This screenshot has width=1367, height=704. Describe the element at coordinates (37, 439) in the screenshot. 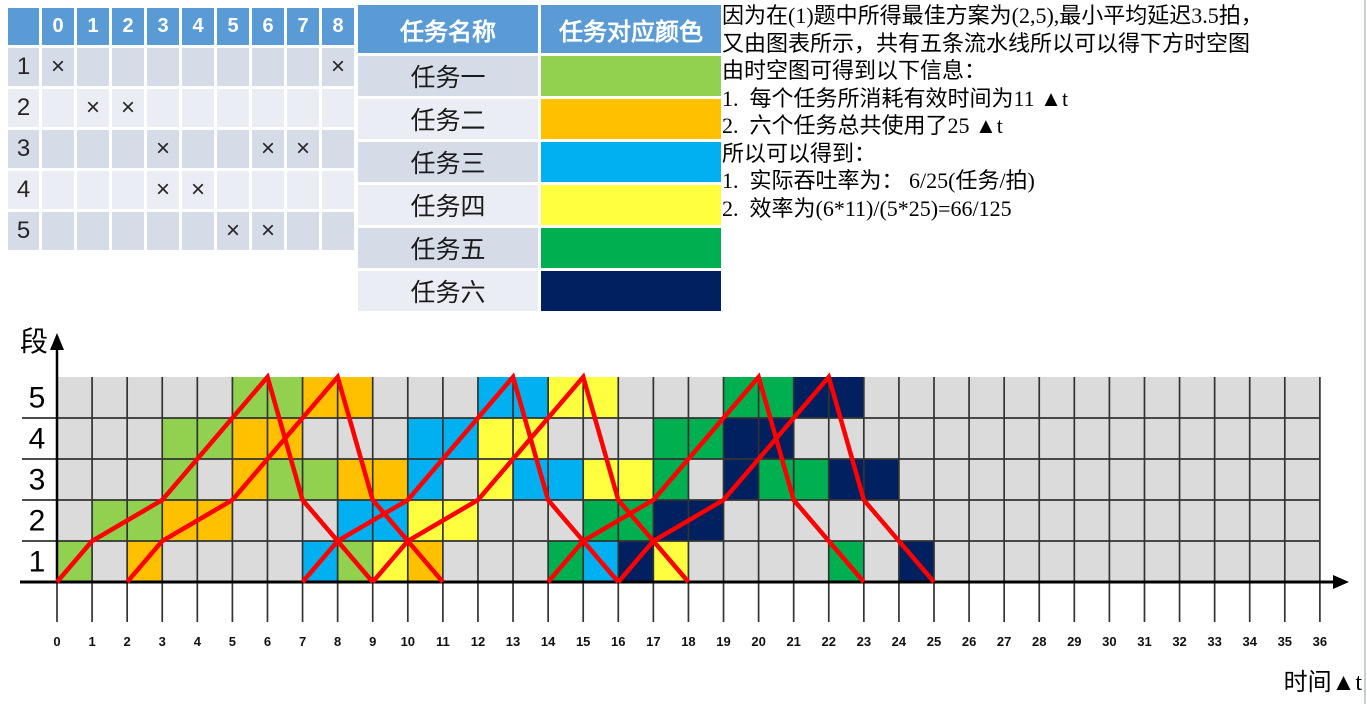

I see `stage-row-label: 4` at that location.